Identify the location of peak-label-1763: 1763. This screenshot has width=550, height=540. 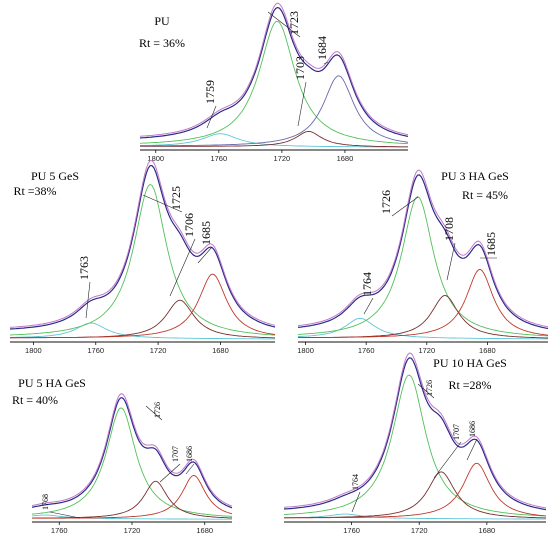
(84, 268).